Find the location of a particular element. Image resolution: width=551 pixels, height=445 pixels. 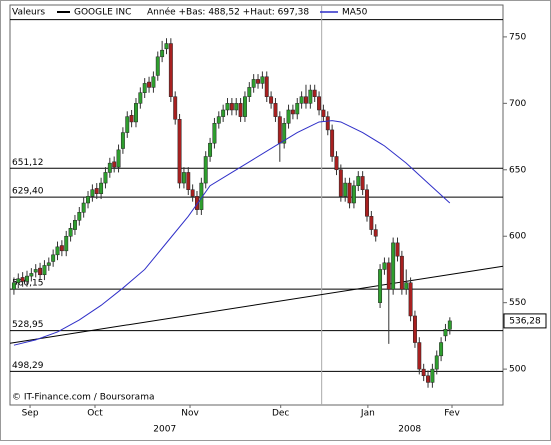

x-tick-label: Fev is located at coordinates (452, 414).